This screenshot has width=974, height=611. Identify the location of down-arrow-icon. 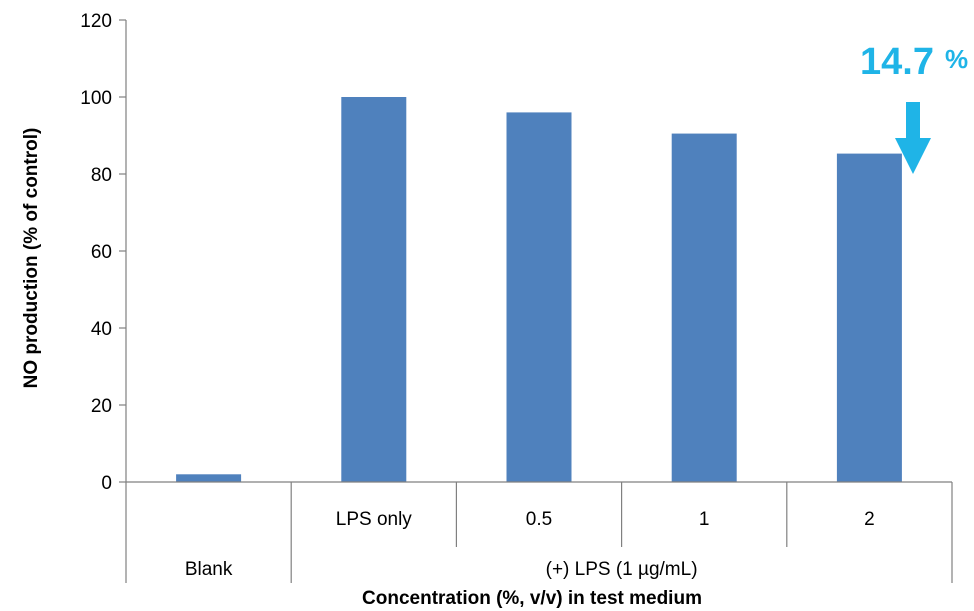
(913, 138).